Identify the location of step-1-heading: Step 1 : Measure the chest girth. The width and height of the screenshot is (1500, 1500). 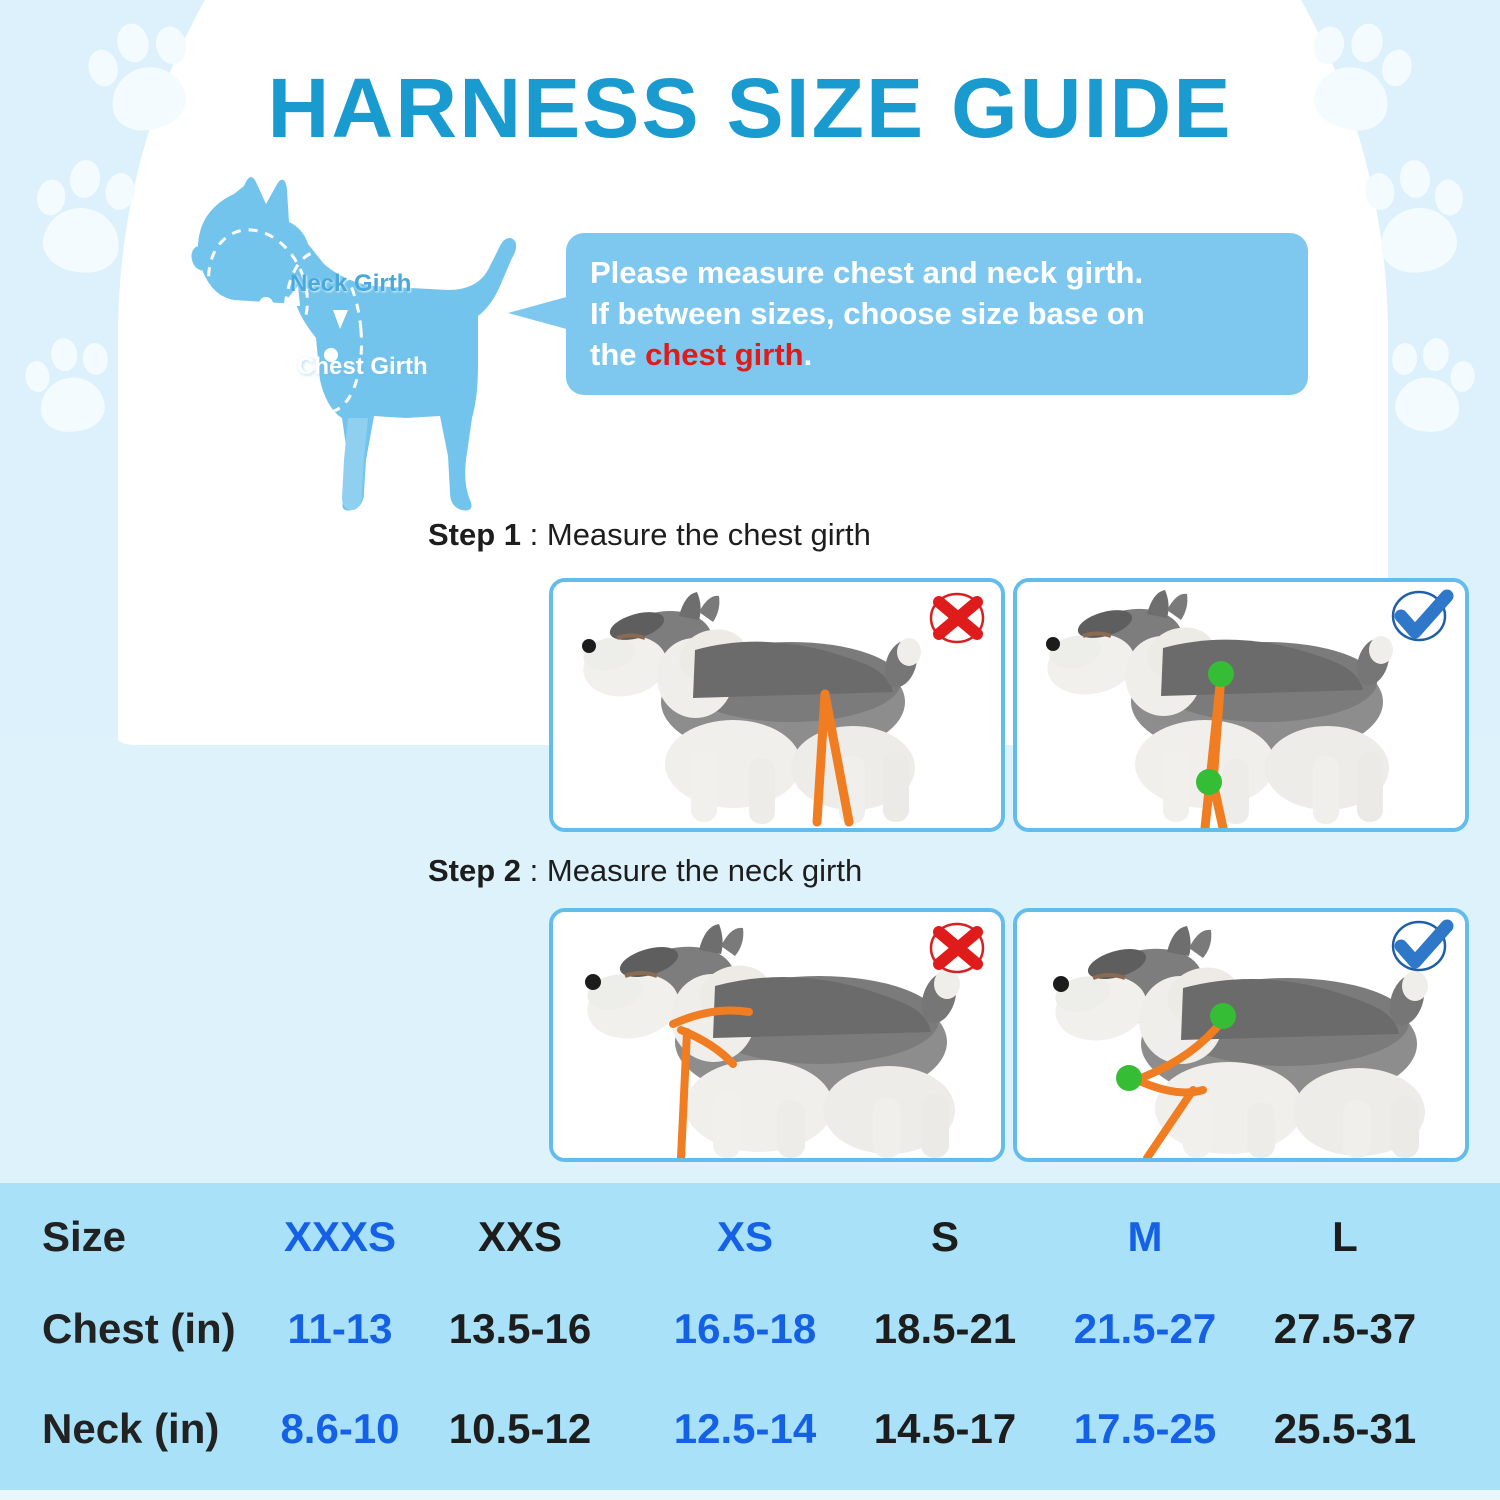
(649, 535).